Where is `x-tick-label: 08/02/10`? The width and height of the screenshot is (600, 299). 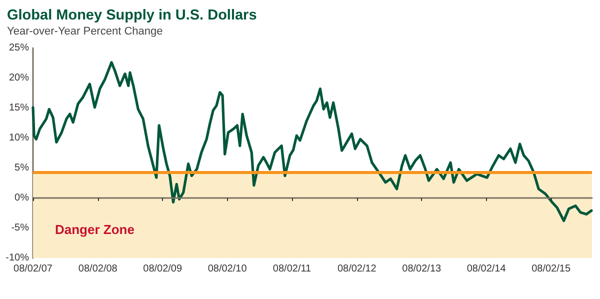 x-tick-label: 08/02/10 is located at coordinates (228, 269).